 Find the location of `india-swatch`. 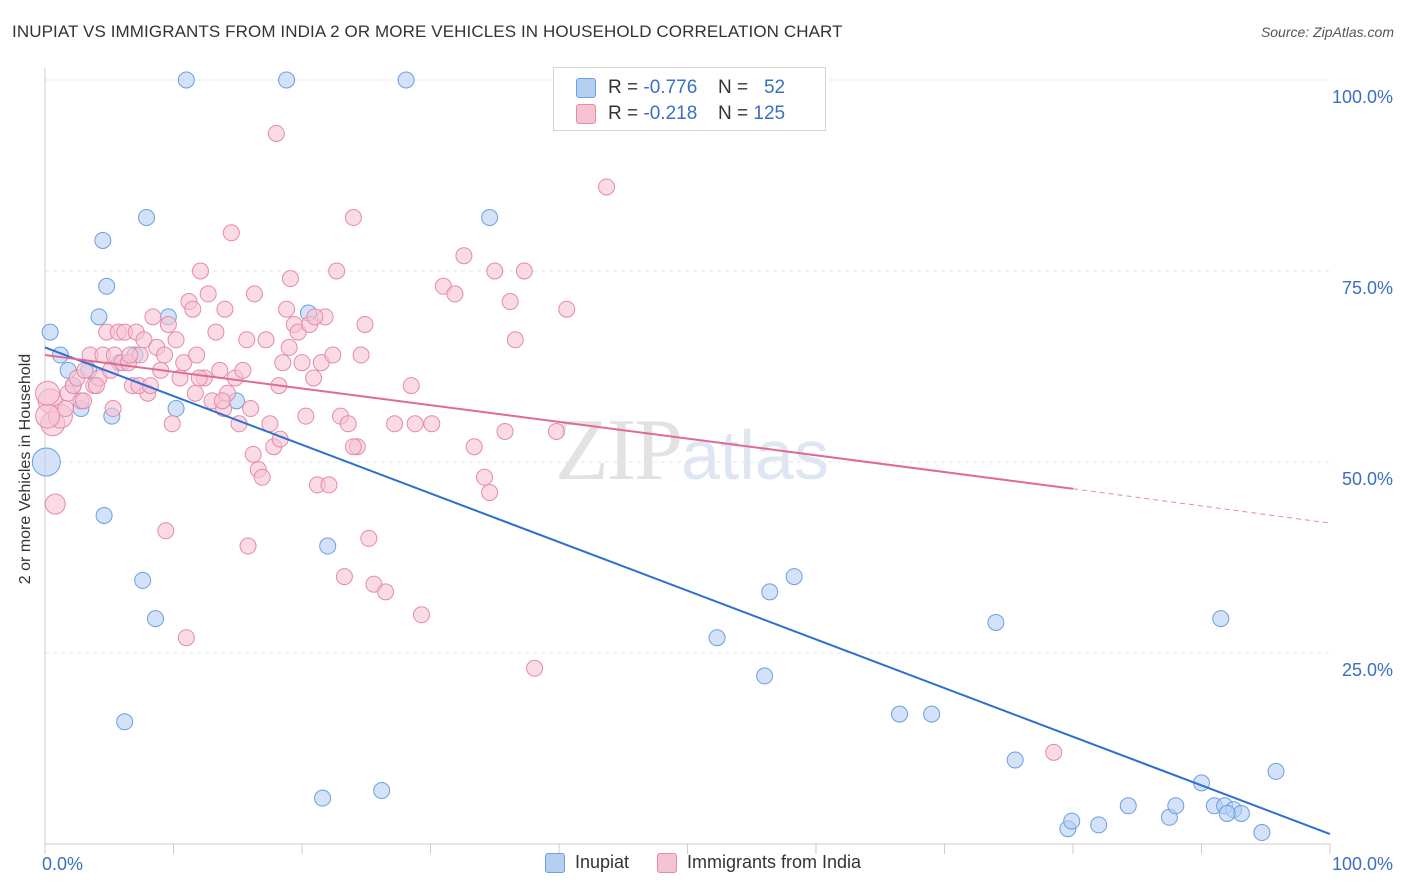

india-swatch is located at coordinates (586, 114).